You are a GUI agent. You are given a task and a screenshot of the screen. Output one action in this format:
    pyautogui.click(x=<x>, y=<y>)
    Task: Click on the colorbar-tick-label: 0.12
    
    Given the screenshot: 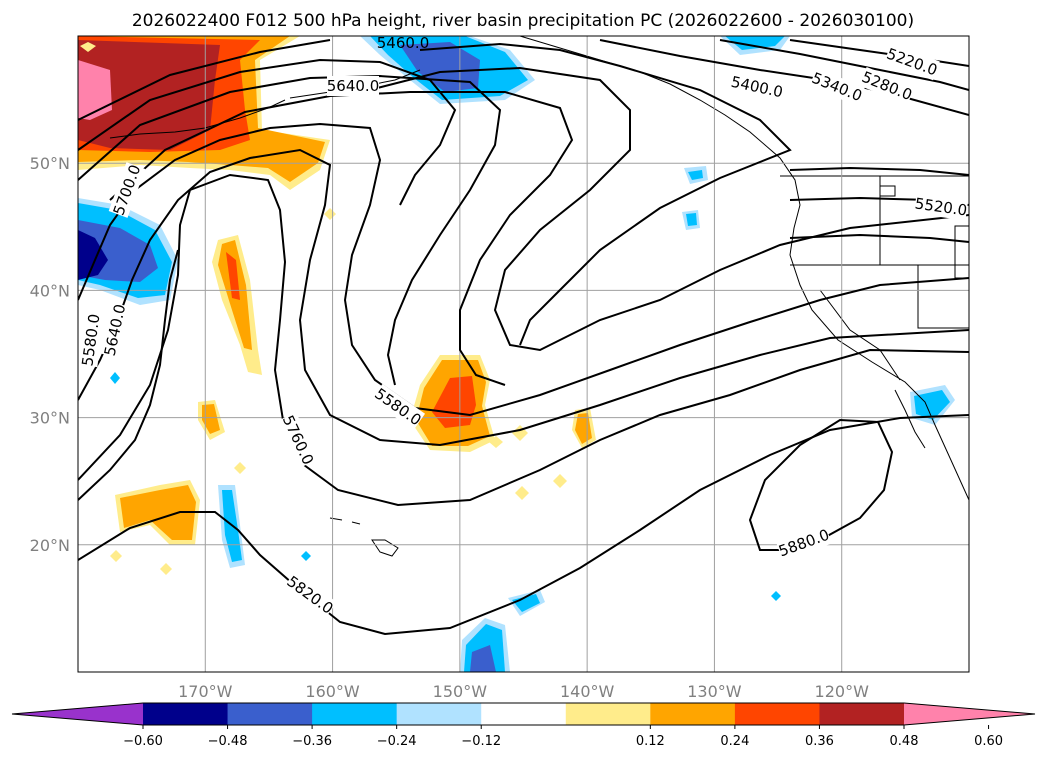 What is the action you would take?
    pyautogui.click(x=650, y=741)
    